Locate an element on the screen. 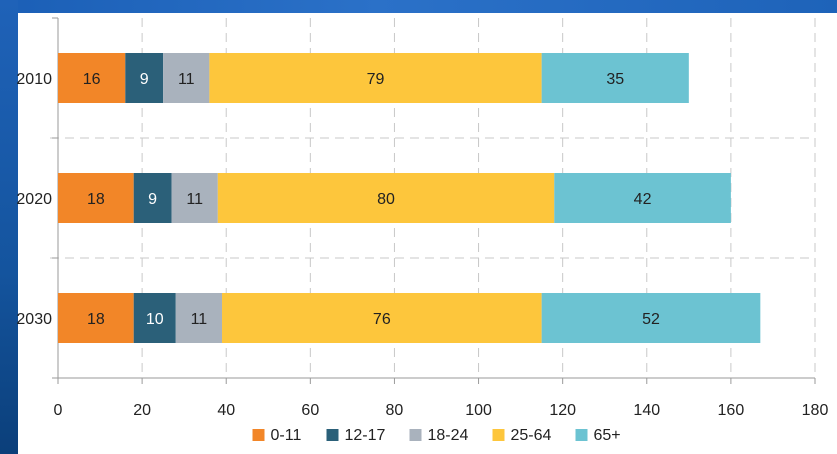 The width and height of the screenshot is (837, 454). legend-label: 65+ is located at coordinates (607, 435).